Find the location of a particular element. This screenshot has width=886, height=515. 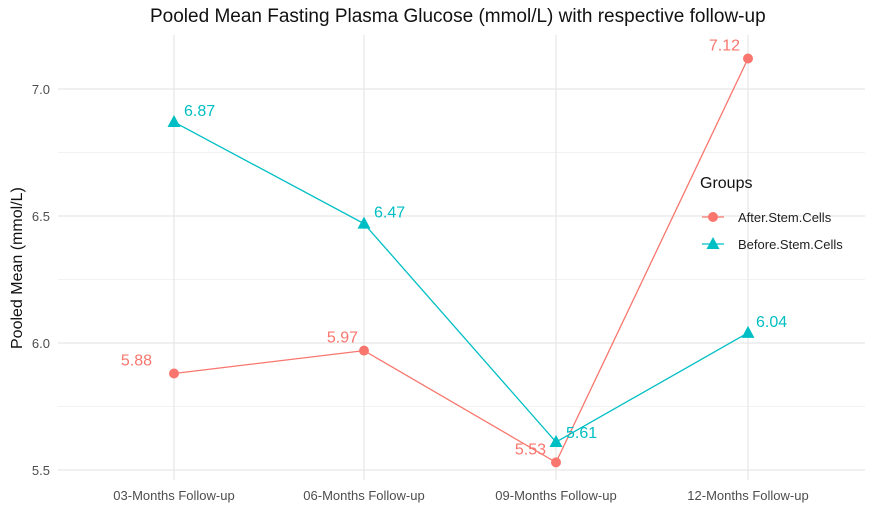

data-label: 5.61 is located at coordinates (581, 433).